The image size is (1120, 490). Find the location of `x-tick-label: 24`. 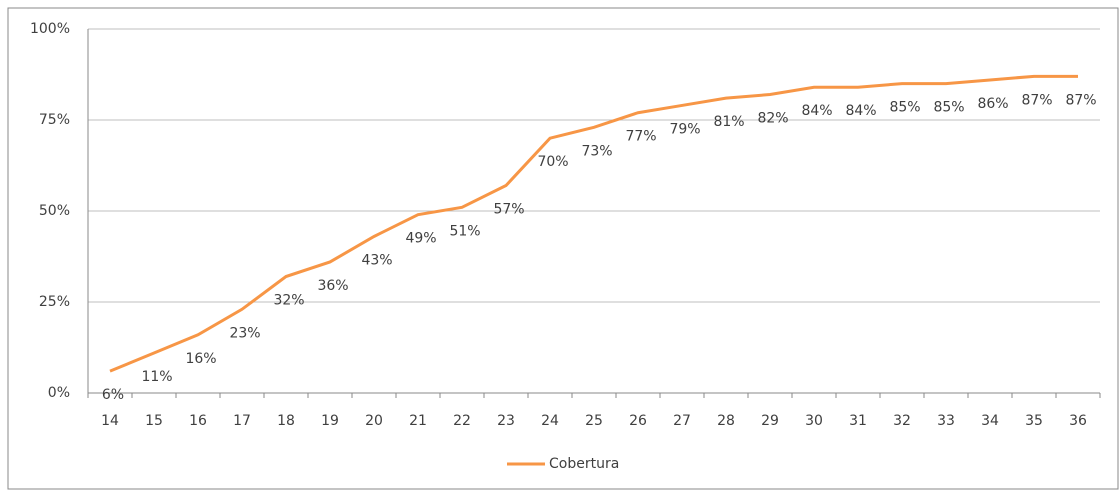

x-tick-label: 24 is located at coordinates (550, 421).